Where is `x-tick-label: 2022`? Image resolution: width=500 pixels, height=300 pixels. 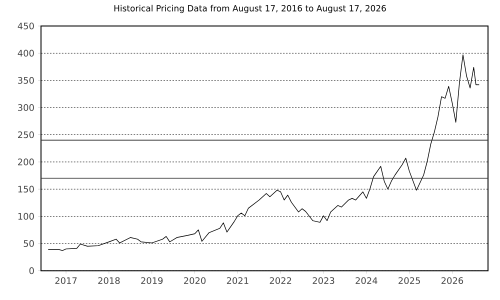 x-tick-label: 2022 is located at coordinates (281, 280).